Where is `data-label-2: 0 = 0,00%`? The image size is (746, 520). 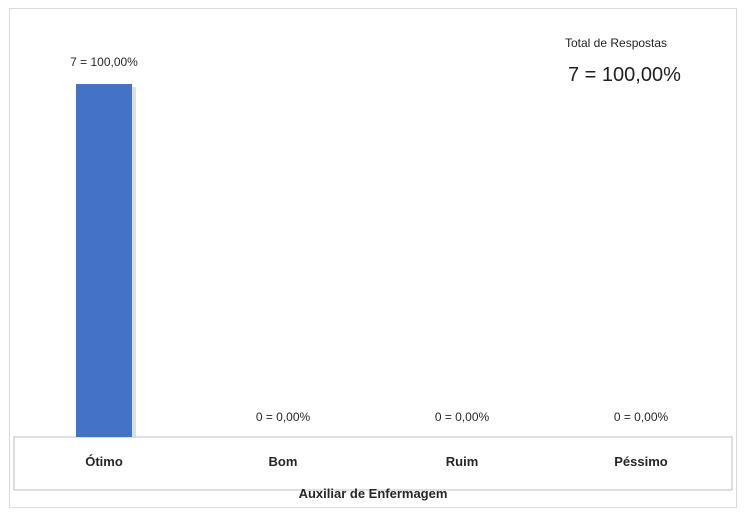 data-label-2: 0 = 0,00% is located at coordinates (283, 417).